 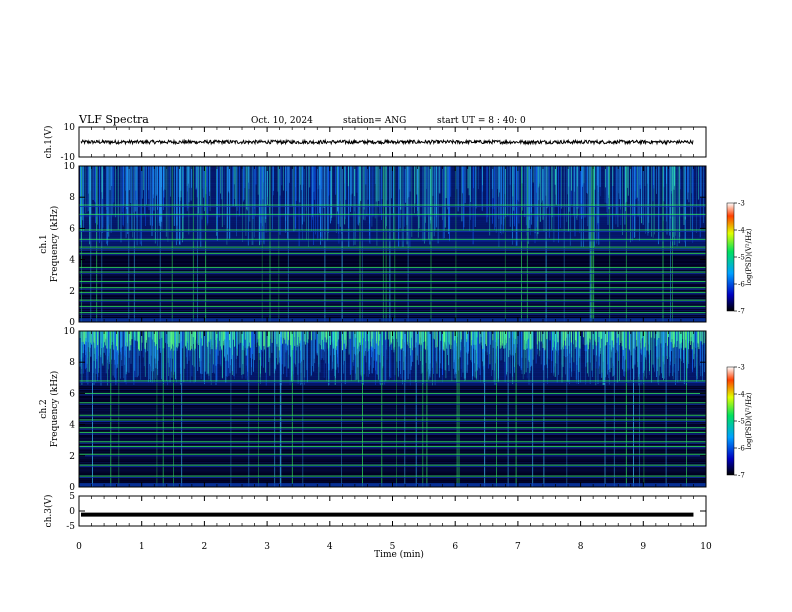 What do you see at coordinates (392, 300) in the screenshot?
I see `spectral-line` at bounding box center [392, 300].